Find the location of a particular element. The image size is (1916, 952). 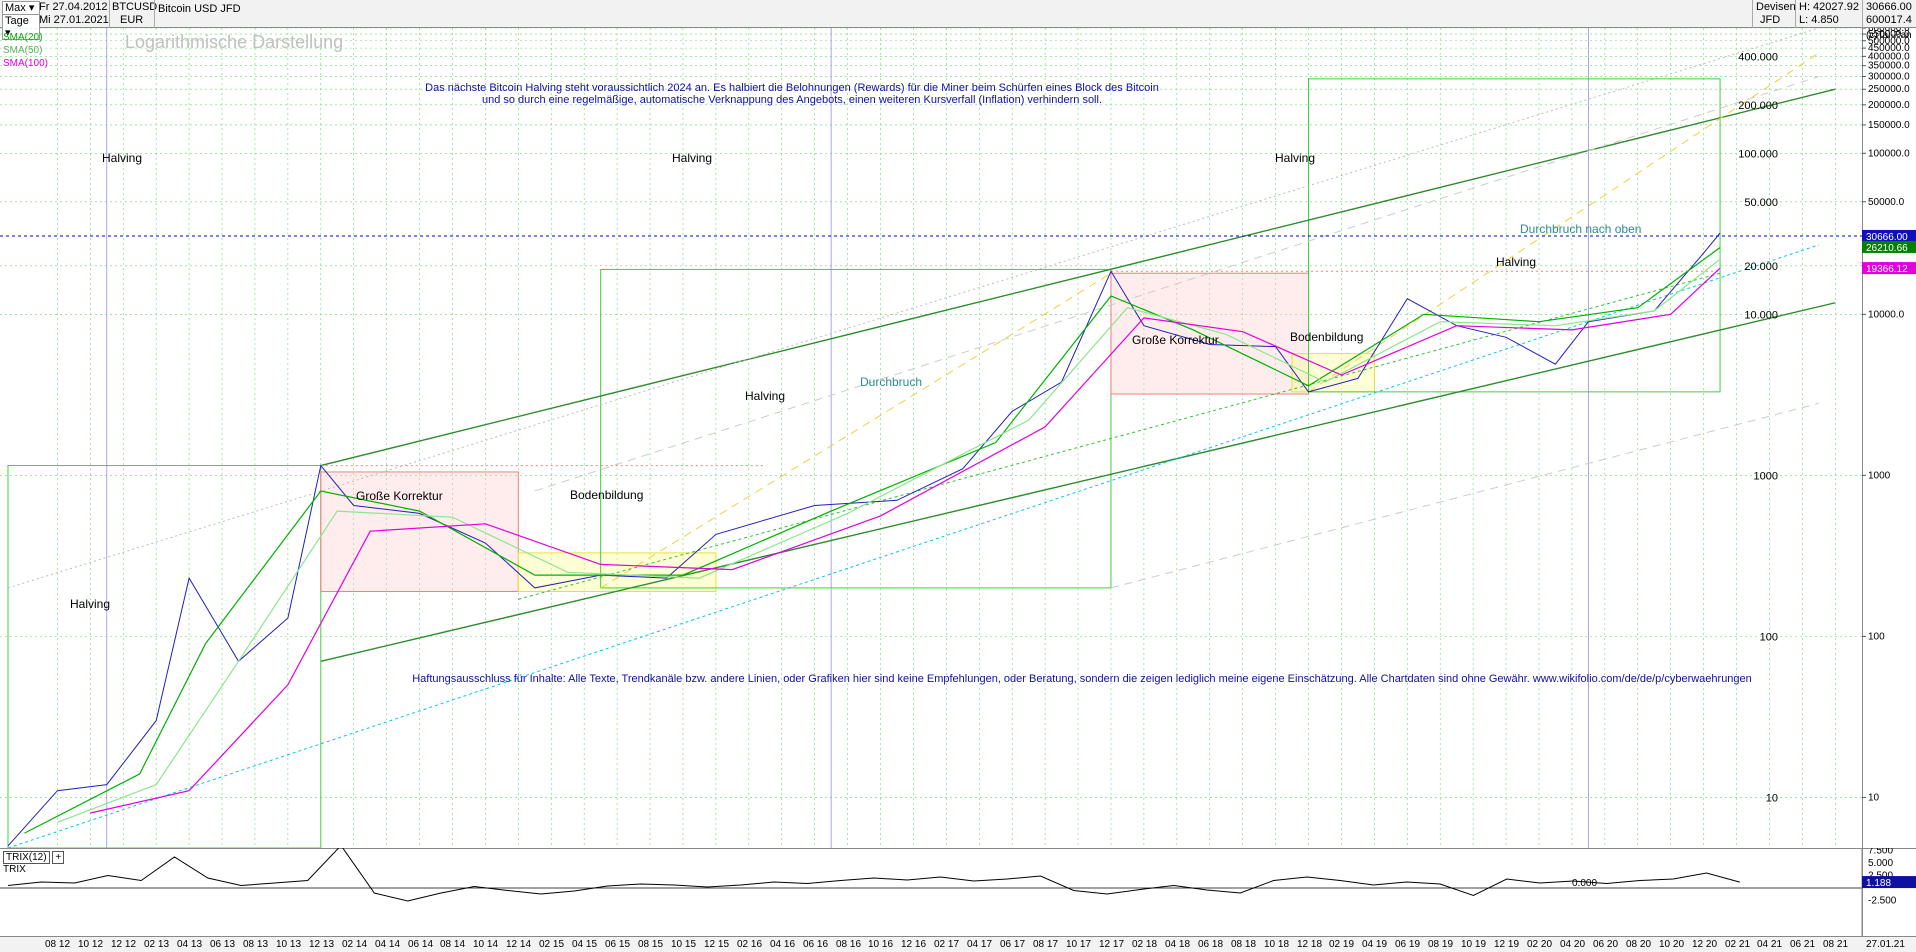

trix-label: TRIX is located at coordinates (14, 869).